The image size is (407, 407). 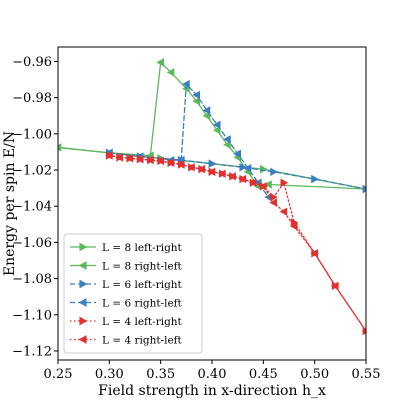 I want to click on legend-item-3: L = 6 right-left, so click(x=126, y=304).